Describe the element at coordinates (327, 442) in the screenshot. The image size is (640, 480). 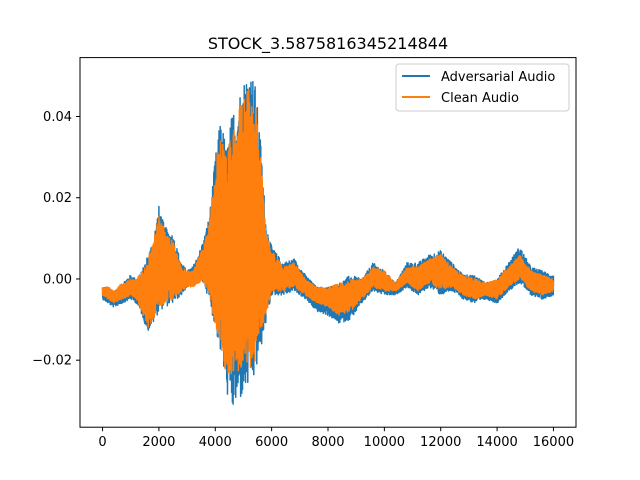
I see `x-tick-label: 8000` at that location.